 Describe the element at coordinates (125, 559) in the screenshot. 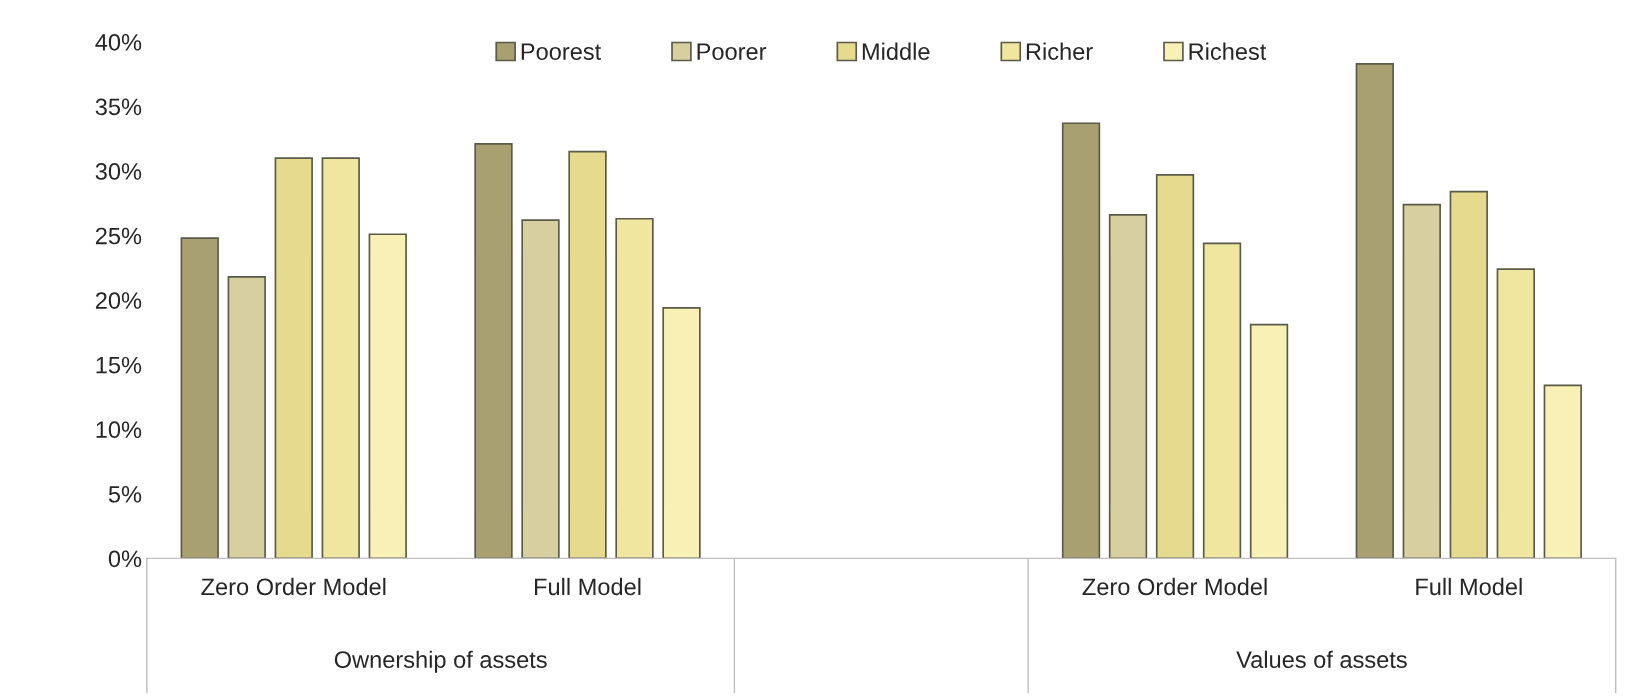

I see `y-tick-label: 0%` at that location.